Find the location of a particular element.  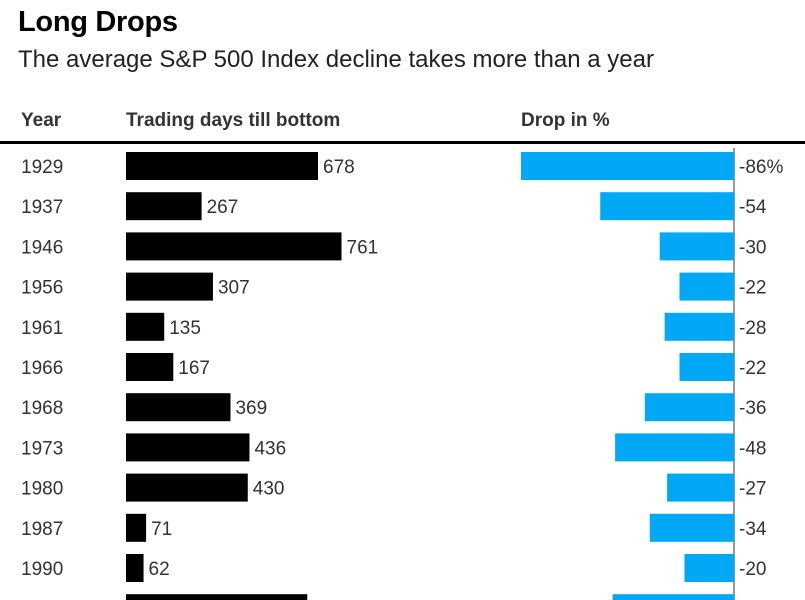

year-label: 1990 is located at coordinates (42, 569).